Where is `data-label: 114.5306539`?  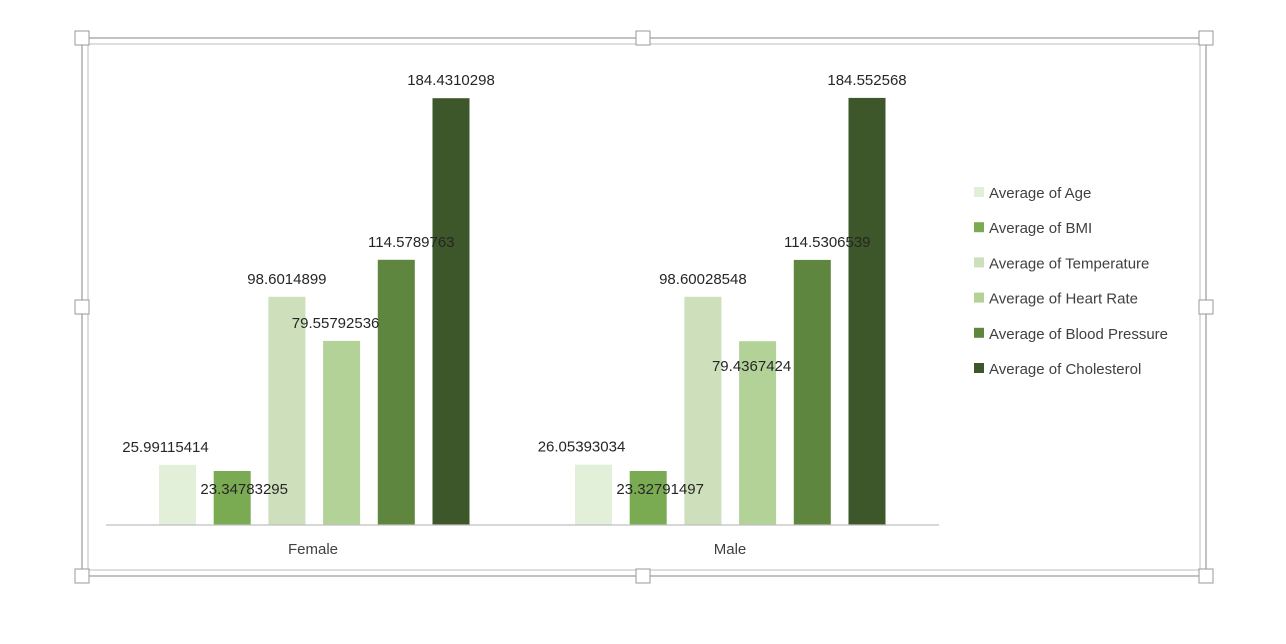 data-label: 114.5306539 is located at coordinates (827, 242).